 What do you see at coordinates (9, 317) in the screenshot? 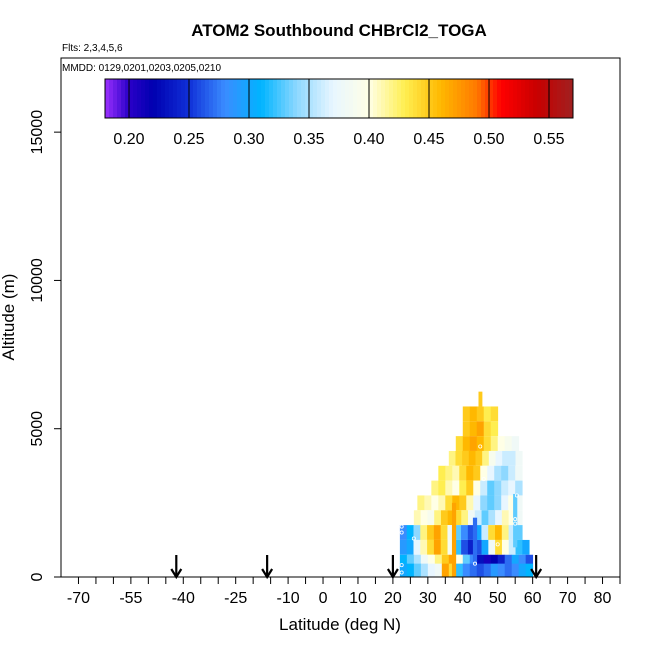
I see `y-axis-label: Altitude (m)` at bounding box center [9, 317].